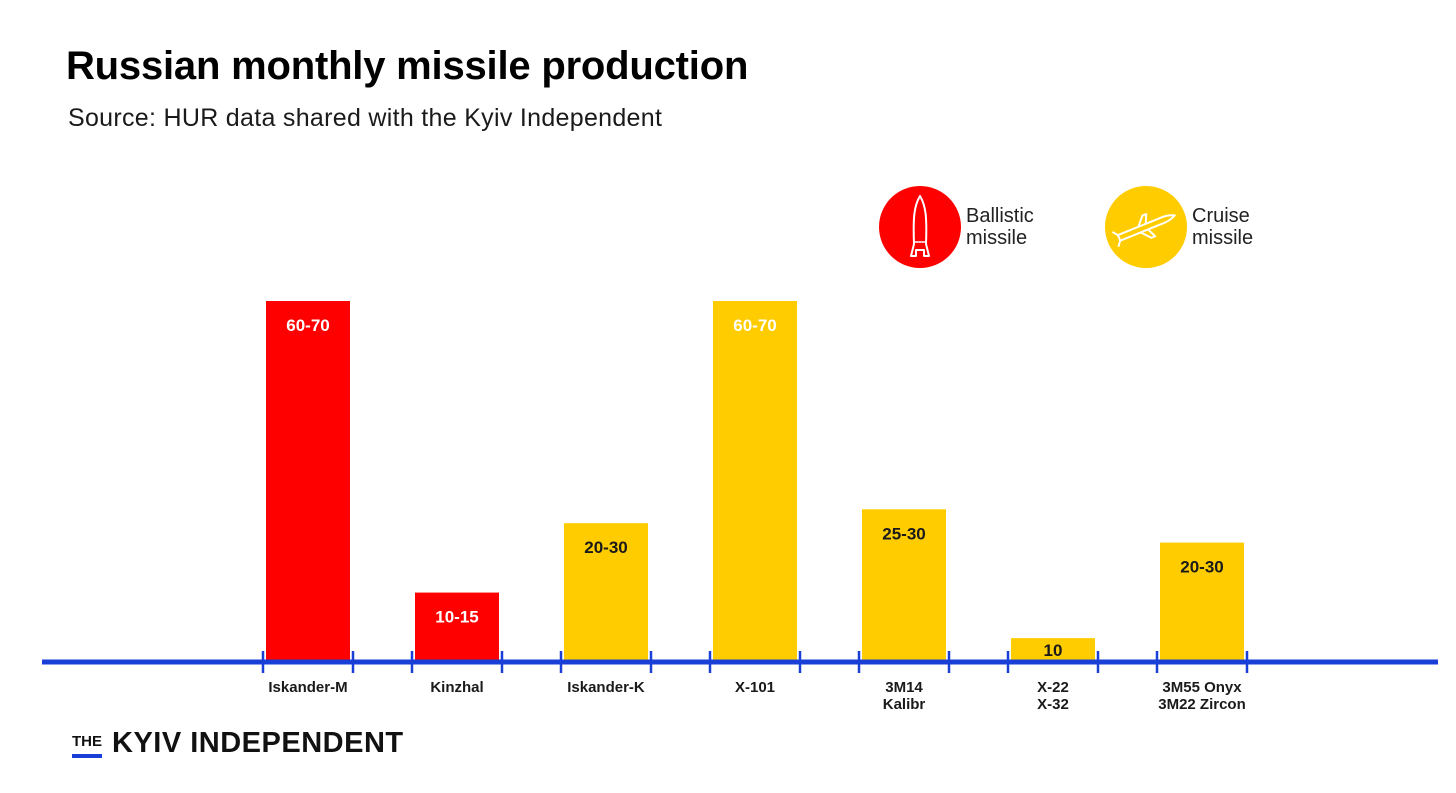 This screenshot has width=1456, height=793. Describe the element at coordinates (1000, 216) in the screenshot. I see `legend-ballistic-line-1: Ballistic` at that location.